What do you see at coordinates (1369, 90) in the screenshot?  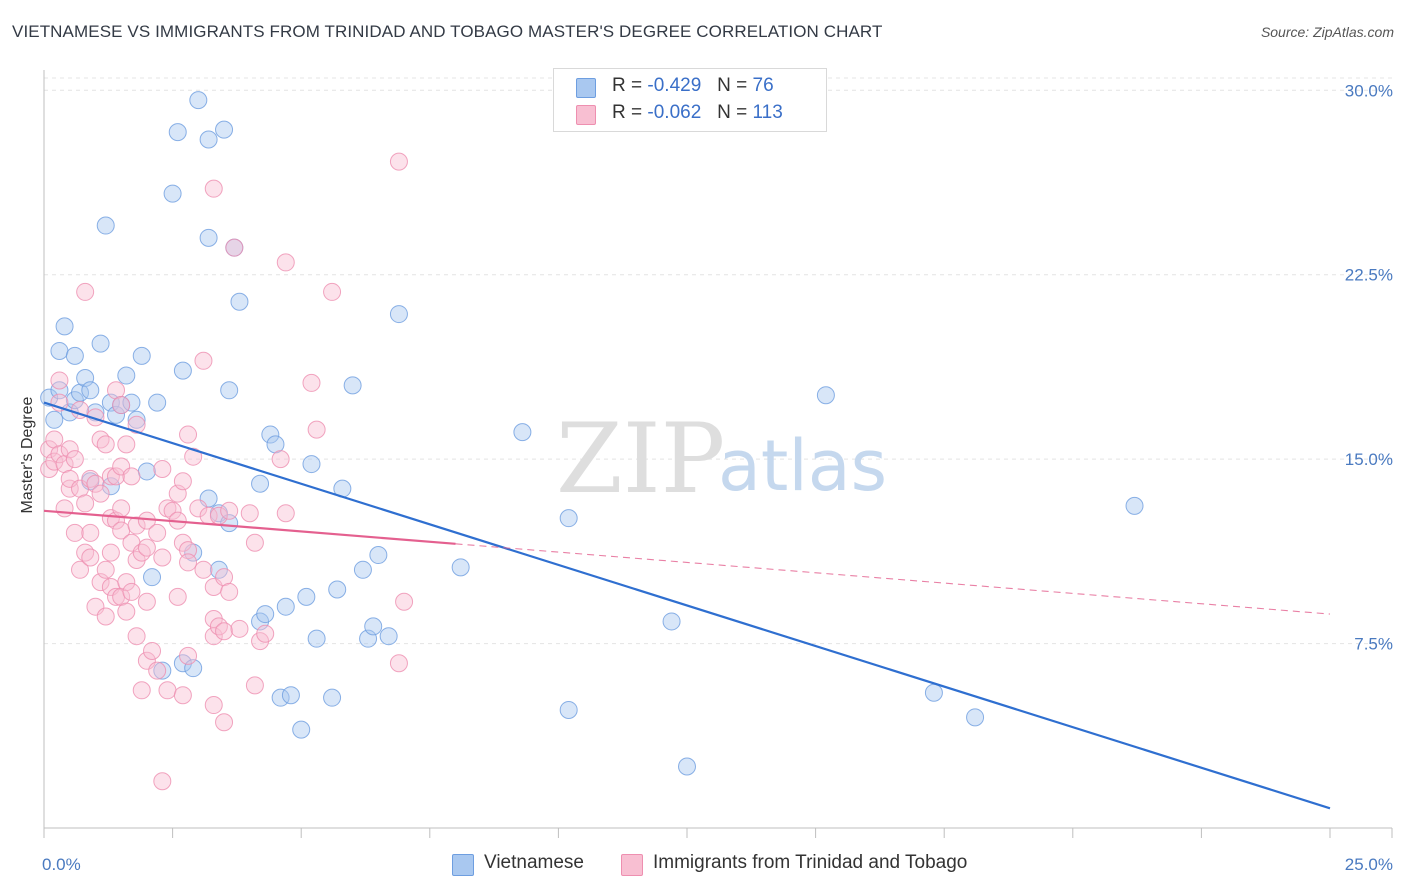 I see `y-tick-label: 30.0%` at bounding box center [1369, 90].